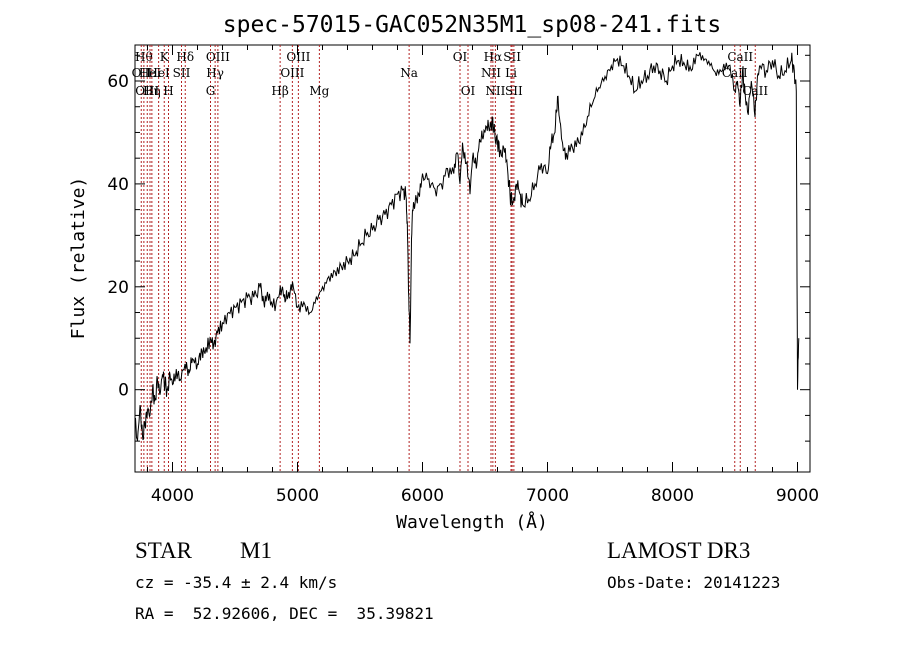  Describe the element at coordinates (152, 91) in the screenshot. I see `line-marker-label-4: Hη` at that location.